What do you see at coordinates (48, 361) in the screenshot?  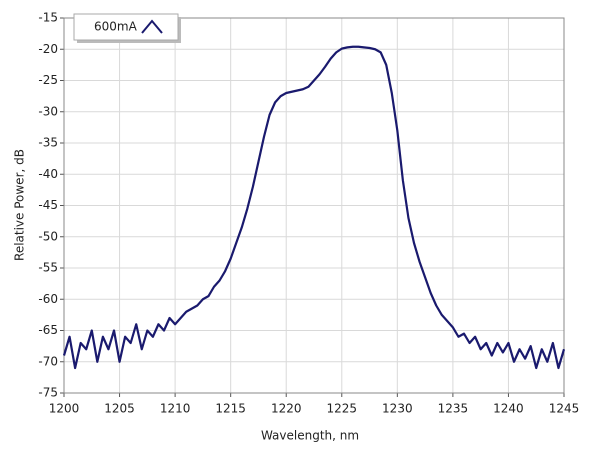 I see `y-tick-label: -70` at bounding box center [48, 361].